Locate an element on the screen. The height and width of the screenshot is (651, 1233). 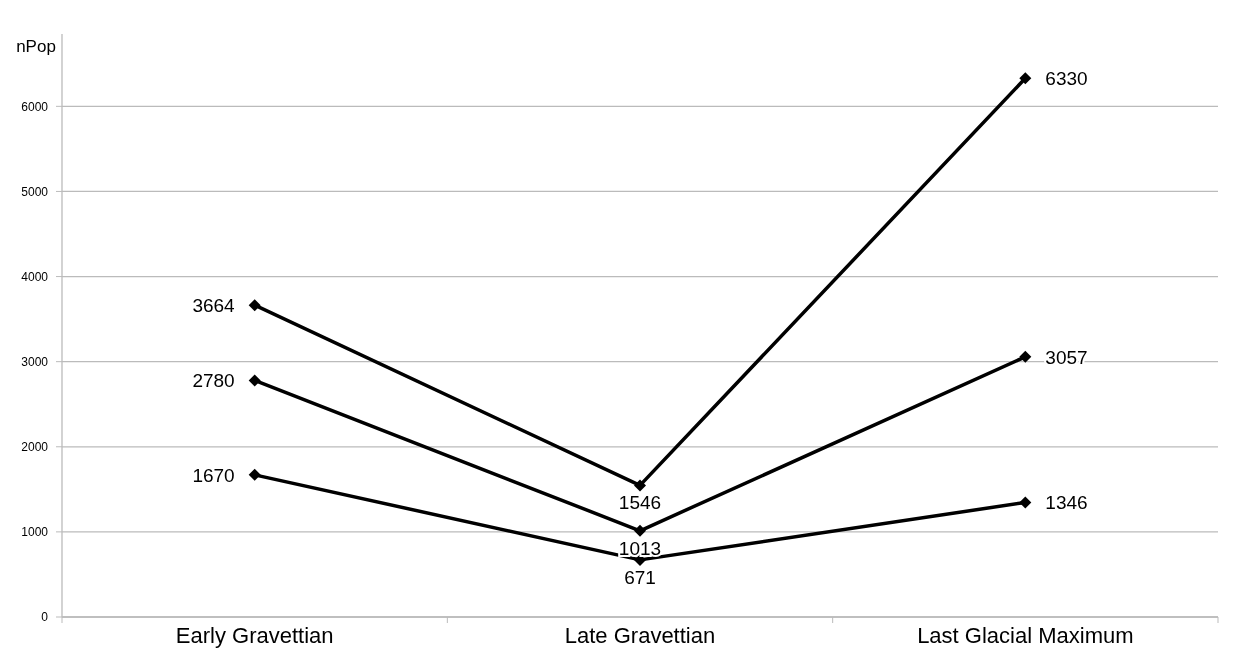
y-tick-label: 3000 is located at coordinates (35, 361).